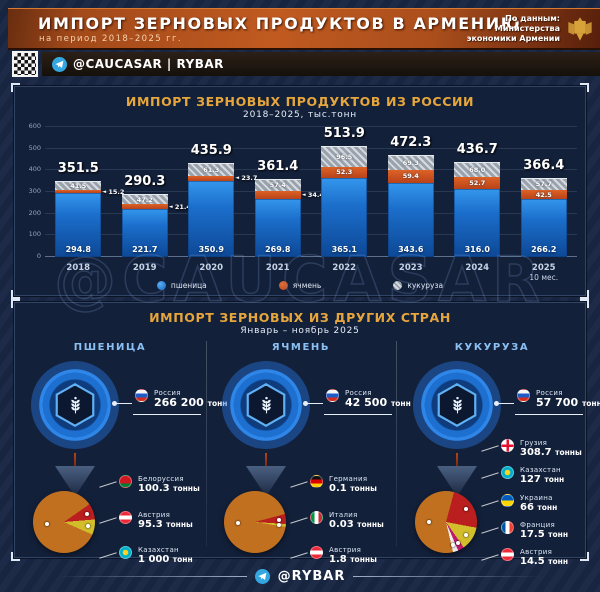  I want to click on wheat-value-label: 343.6, so click(411, 249).